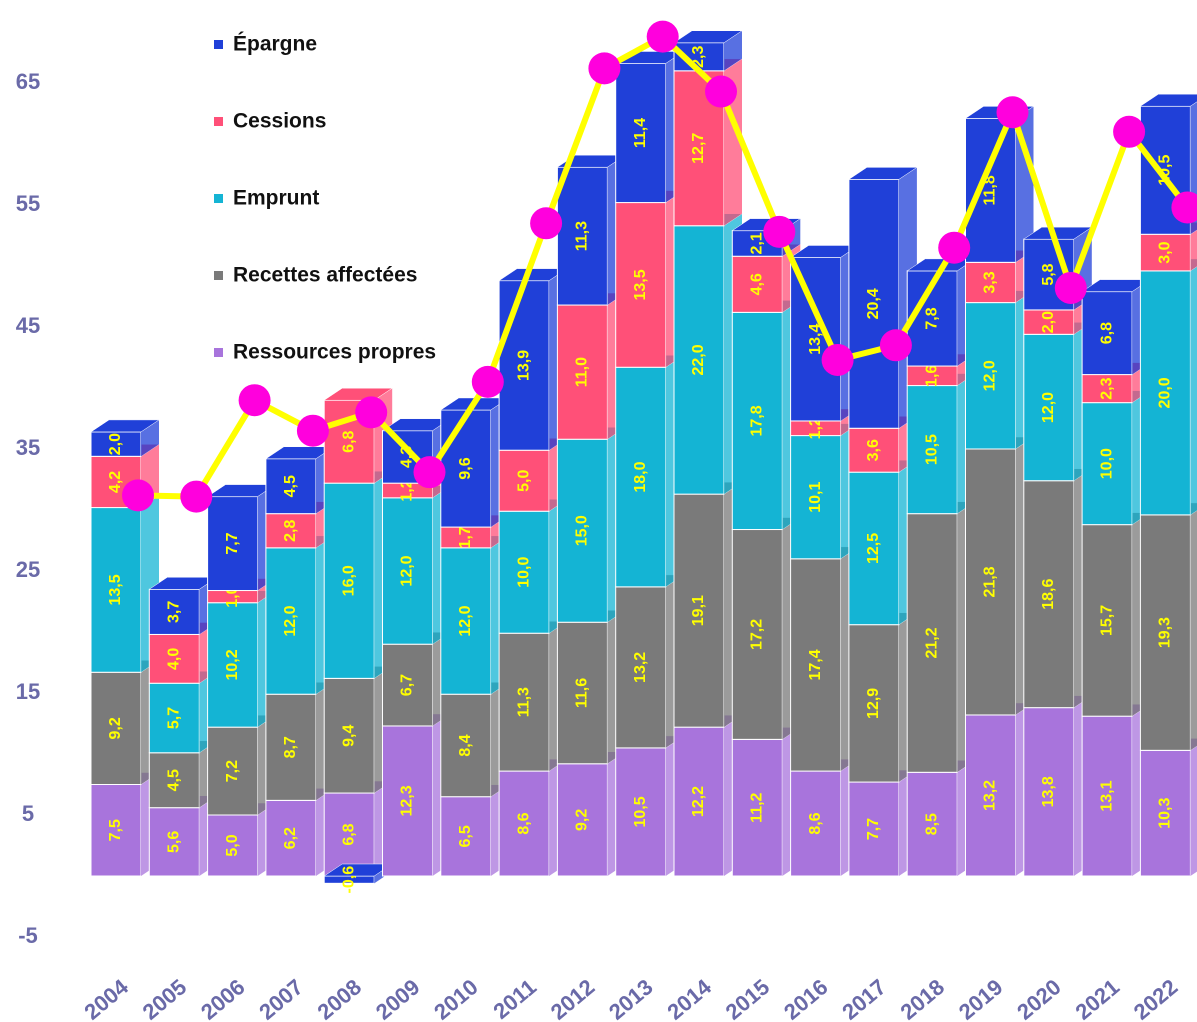 The width and height of the screenshot is (1197, 1022). Describe the element at coordinates (748, 998) in the screenshot. I see `x-tick-label: 2015` at that location.